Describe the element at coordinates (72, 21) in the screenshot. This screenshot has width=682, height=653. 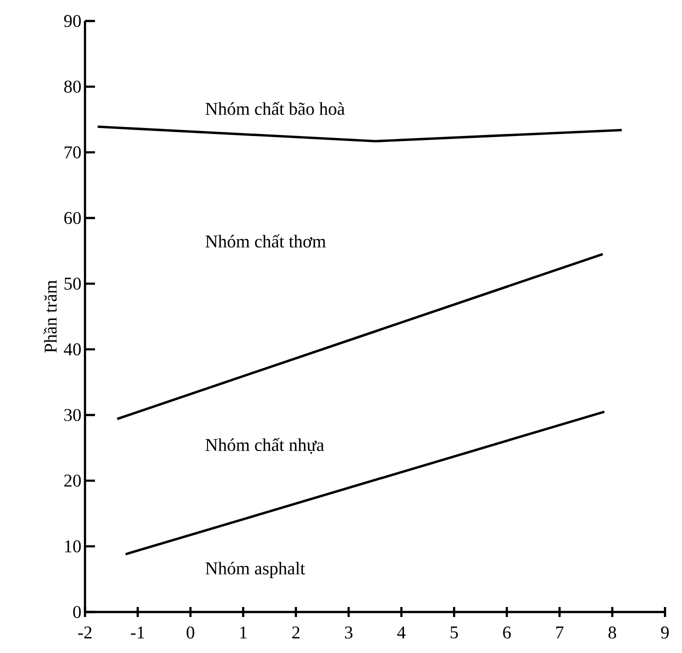
I see `y-tick-label: 90` at that location.